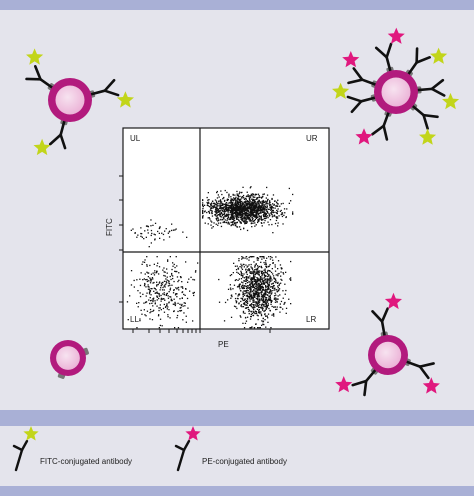  Describe the element at coordinates (68, 358) in the screenshot. I see `cell-nucleus` at that location.